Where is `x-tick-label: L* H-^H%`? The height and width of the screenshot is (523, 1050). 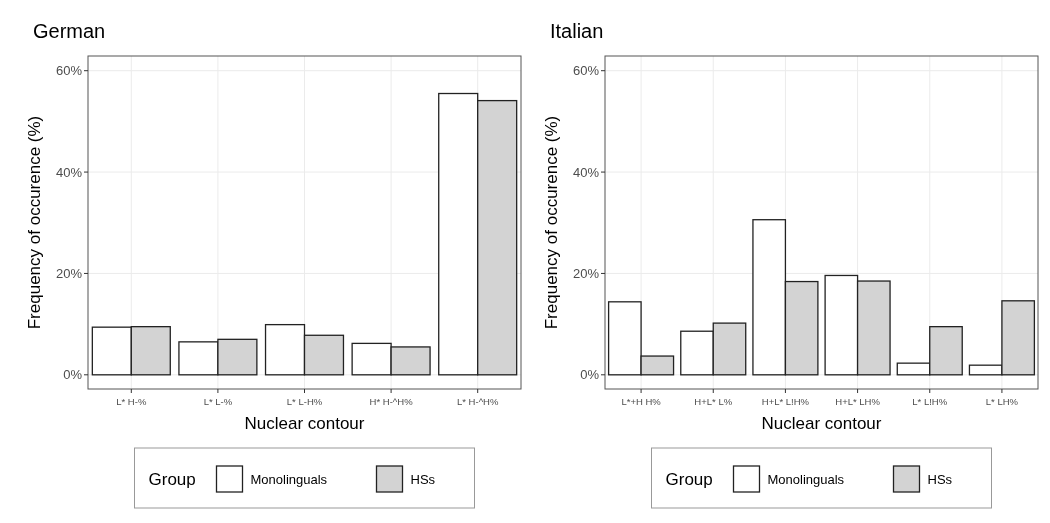
x-tick-label: L* H-^H% is located at coordinates (477, 401).